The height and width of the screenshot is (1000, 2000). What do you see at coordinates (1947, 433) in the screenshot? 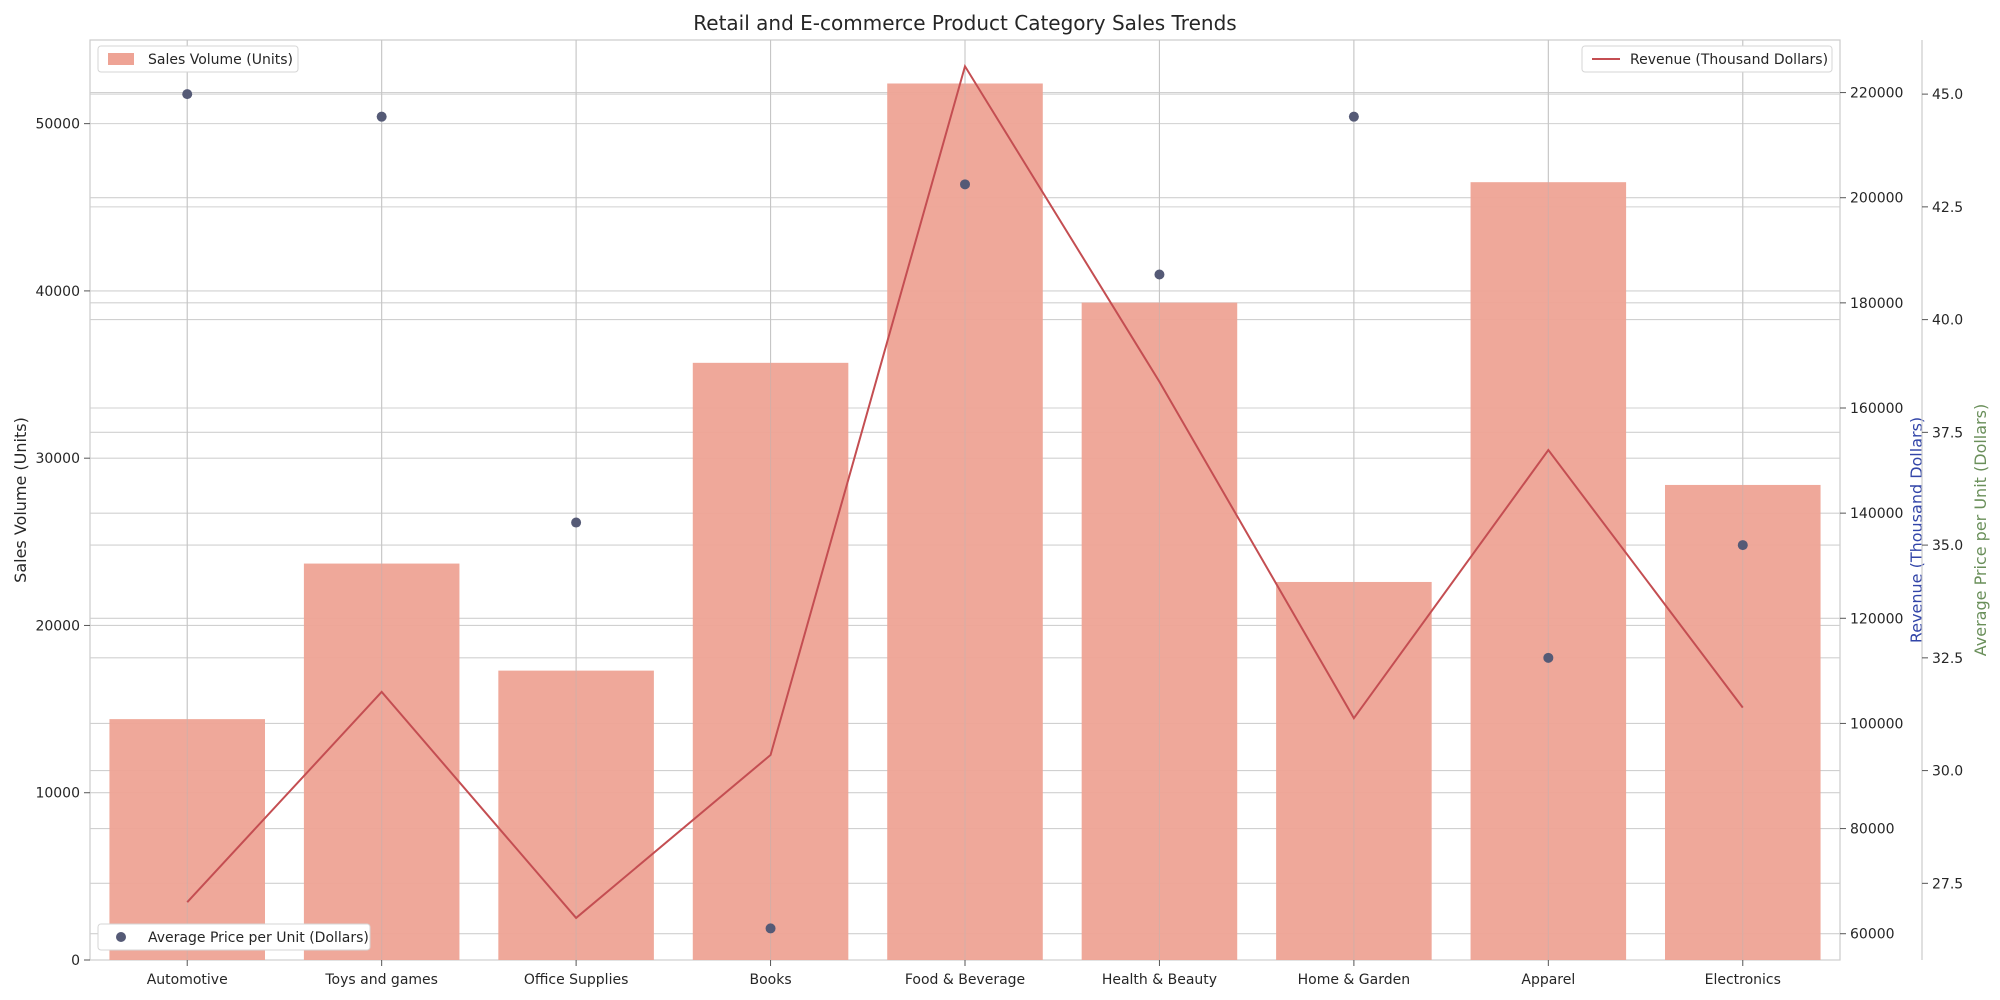
I see `price-axis-tick-label: 37.5` at bounding box center [1947, 433].